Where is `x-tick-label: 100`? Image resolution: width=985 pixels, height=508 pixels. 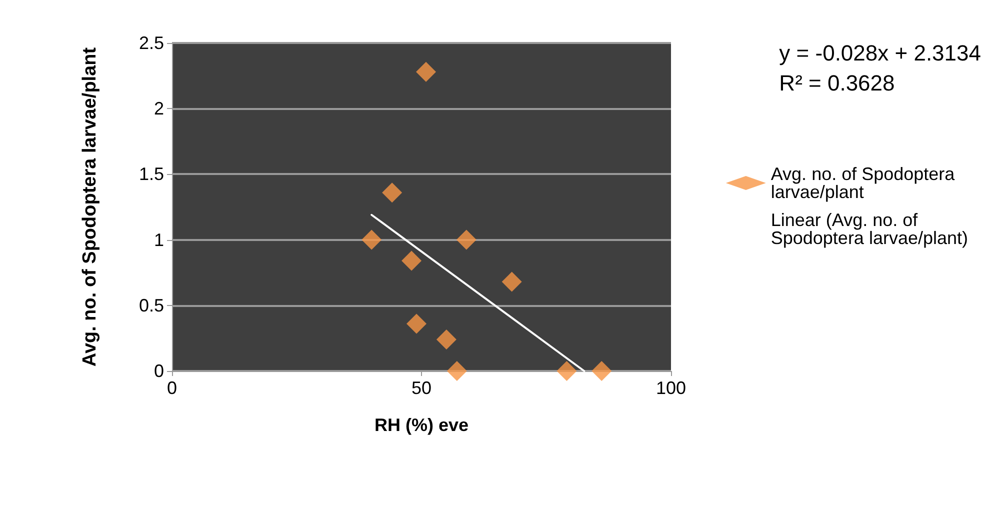 x-tick-label: 100 is located at coordinates (671, 388).